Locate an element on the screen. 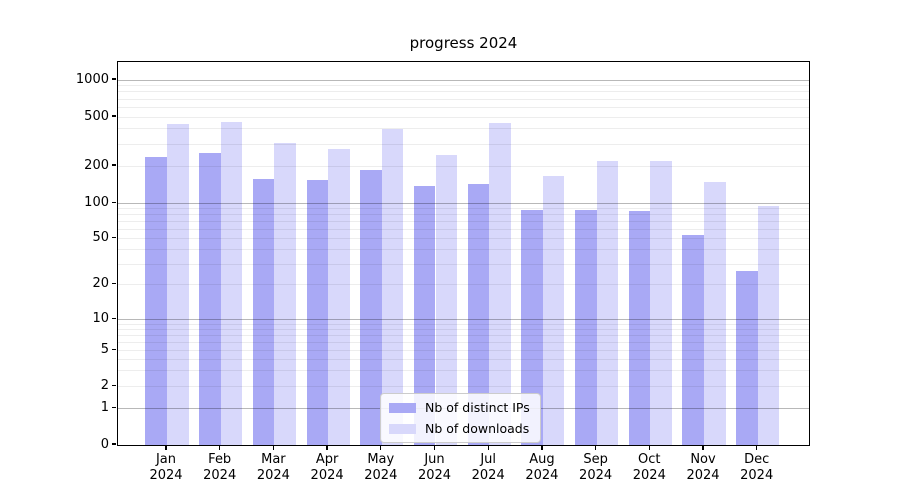 The height and width of the screenshot is (500, 900). x-tick-label: Jan 2024 is located at coordinates (166, 467).